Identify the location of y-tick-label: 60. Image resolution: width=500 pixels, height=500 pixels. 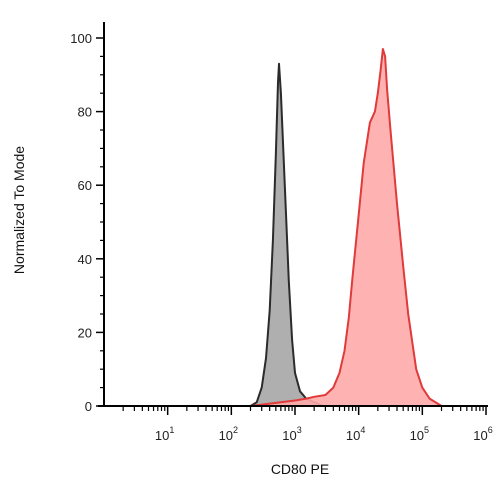
(85, 185).